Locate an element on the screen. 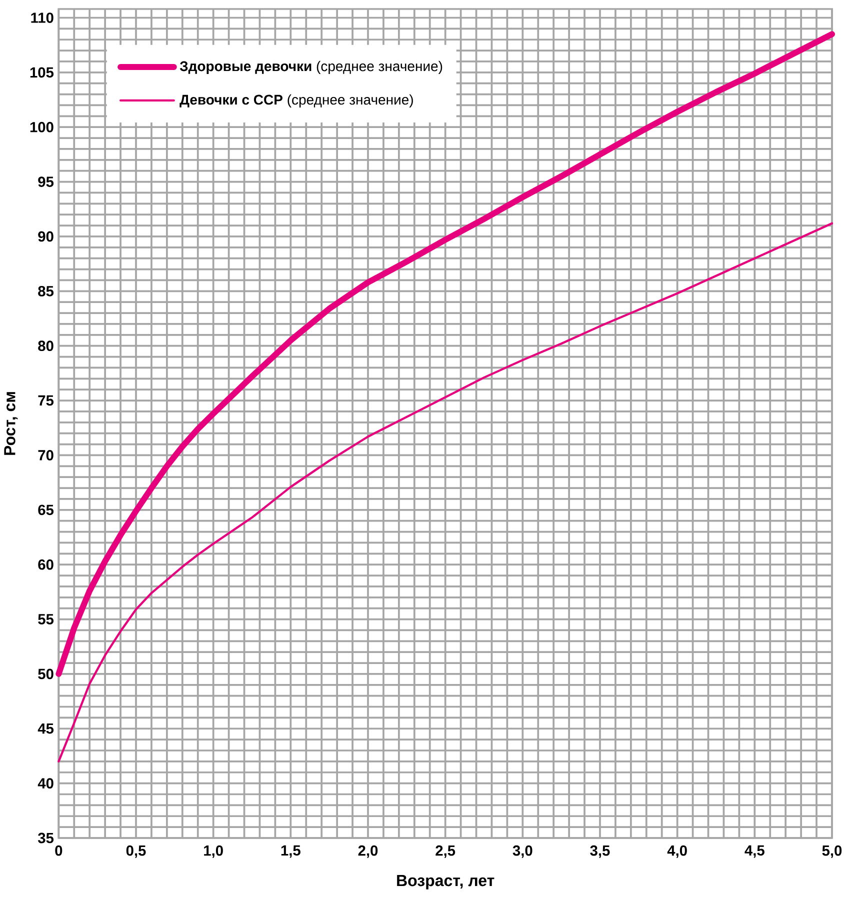 The width and height of the screenshot is (846, 897). x-tick-label: 0,5 is located at coordinates (136, 851).